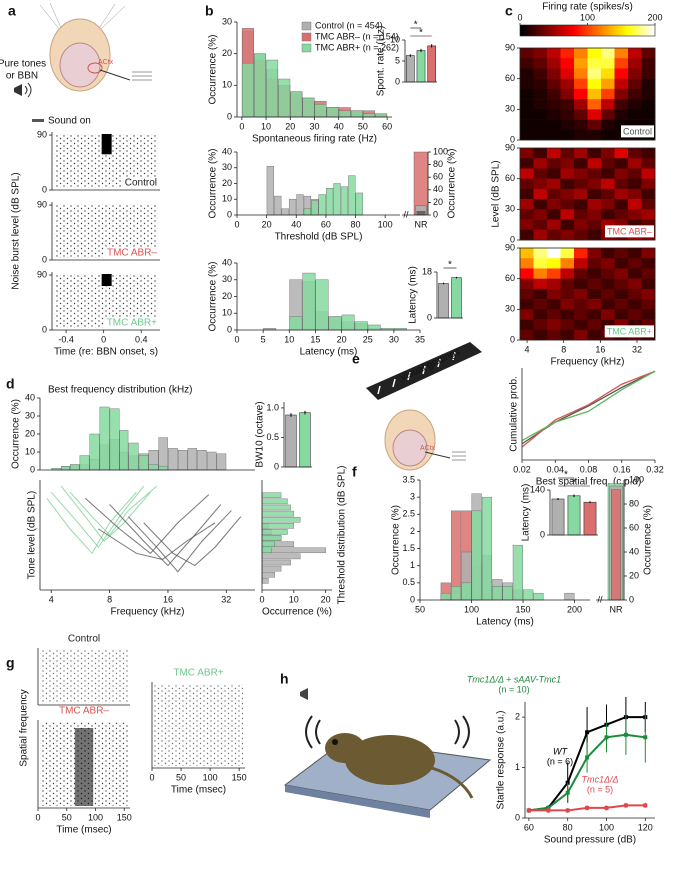 The image size is (679, 874). I want to click on x-tick-label: 20, so click(290, 126).